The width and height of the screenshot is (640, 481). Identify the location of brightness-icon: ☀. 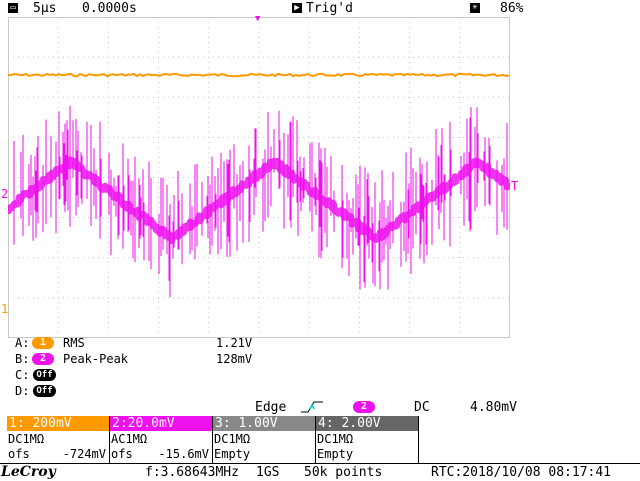
(475, 8).